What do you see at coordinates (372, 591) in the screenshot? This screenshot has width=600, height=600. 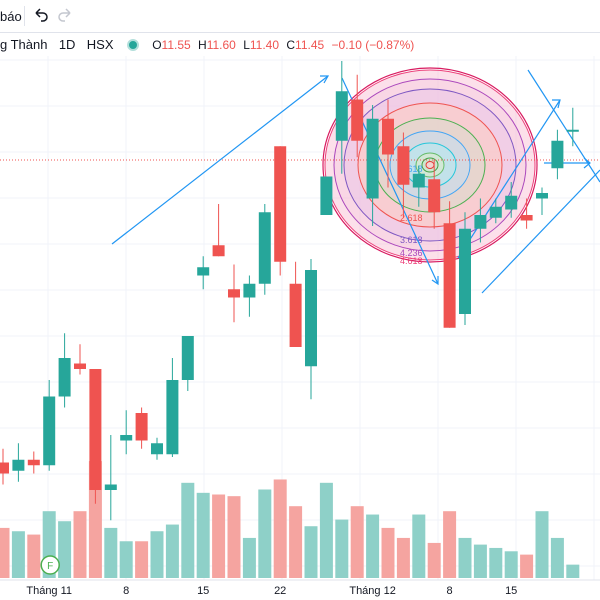 I see `x-tick-label: Tháng 12` at bounding box center [372, 591].